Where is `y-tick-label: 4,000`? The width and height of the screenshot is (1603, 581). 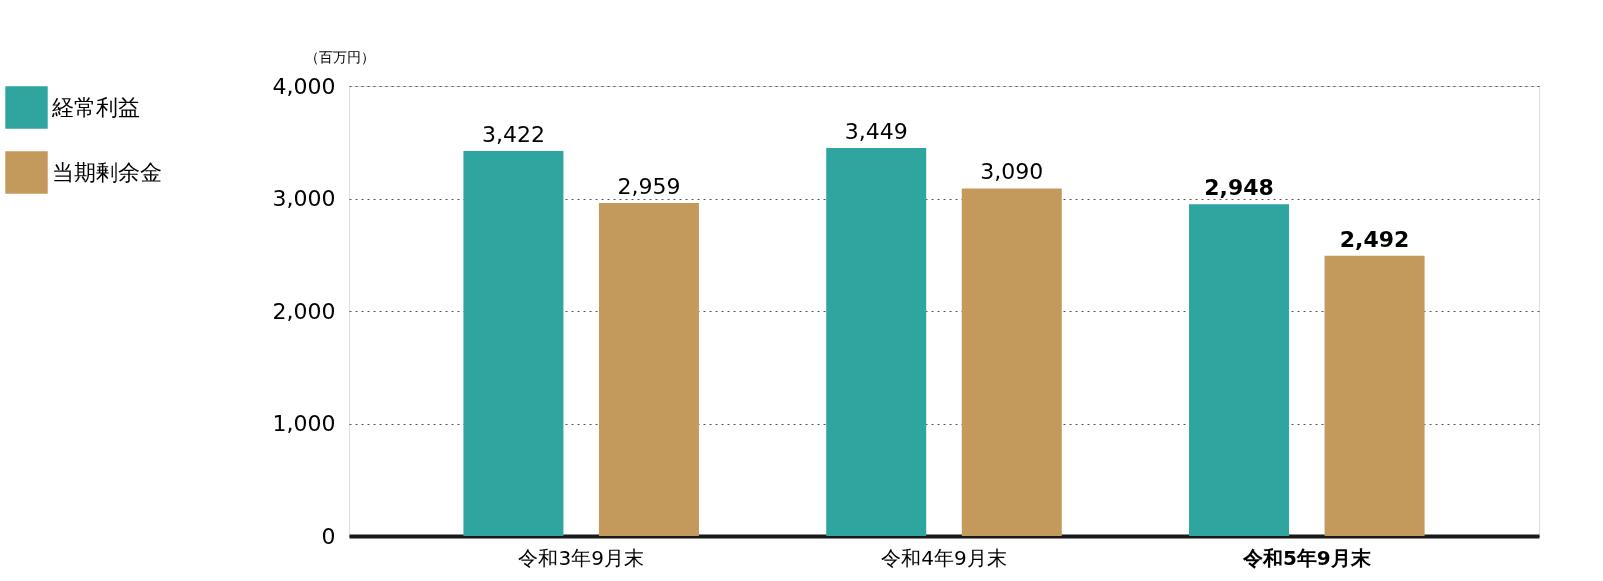
y-tick-label: 4,000 is located at coordinates (304, 86).